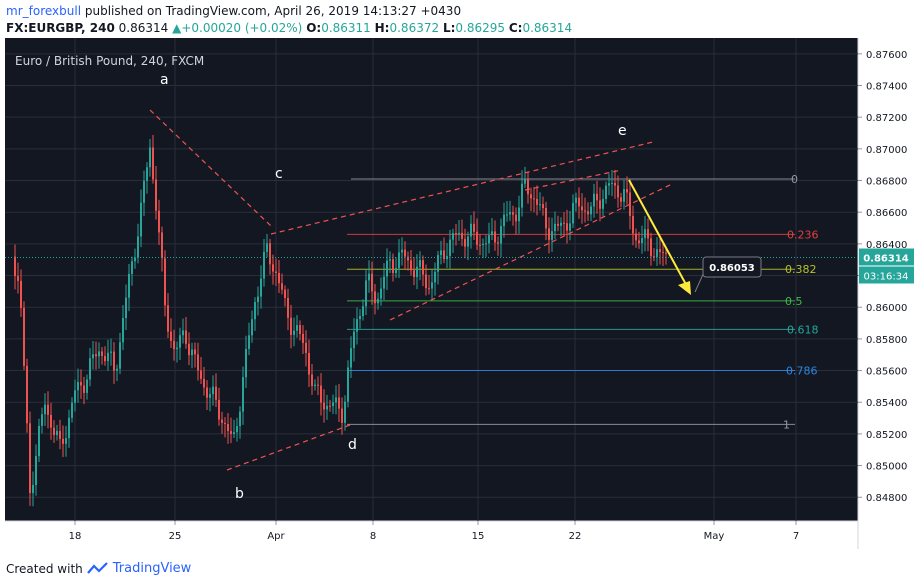  I want to click on open-value: 0.86311, so click(346, 28).